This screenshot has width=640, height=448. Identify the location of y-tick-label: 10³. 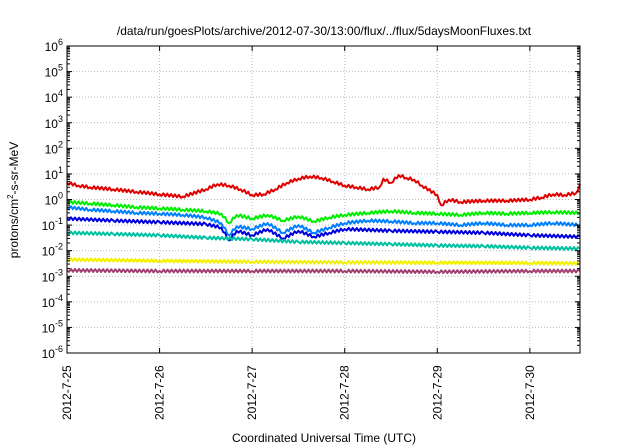
(54, 122).